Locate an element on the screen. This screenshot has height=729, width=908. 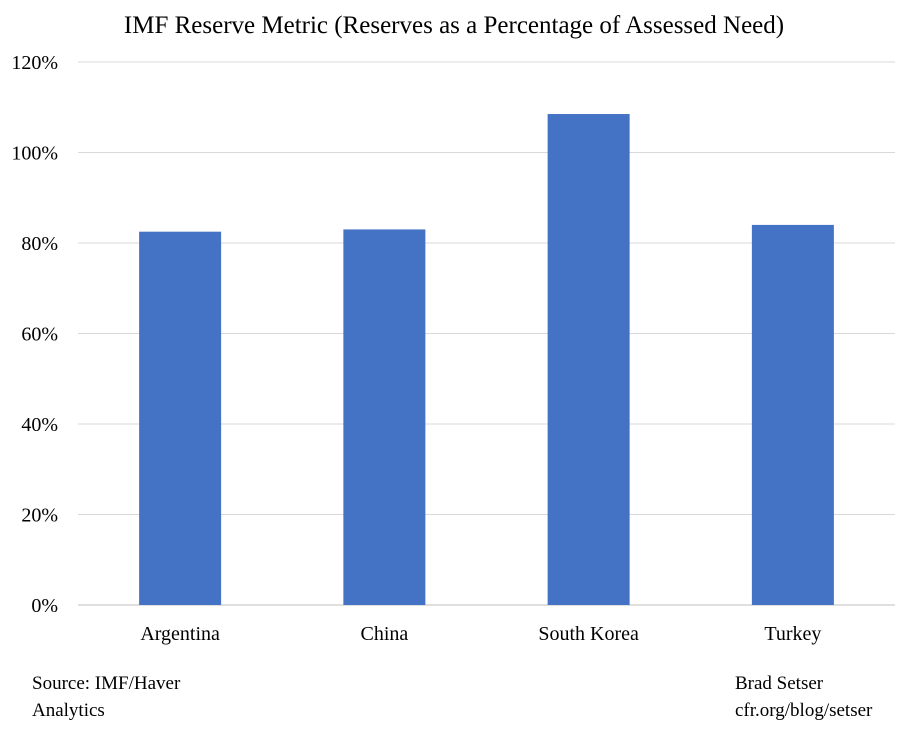
bar-south-korea is located at coordinates (588, 359).